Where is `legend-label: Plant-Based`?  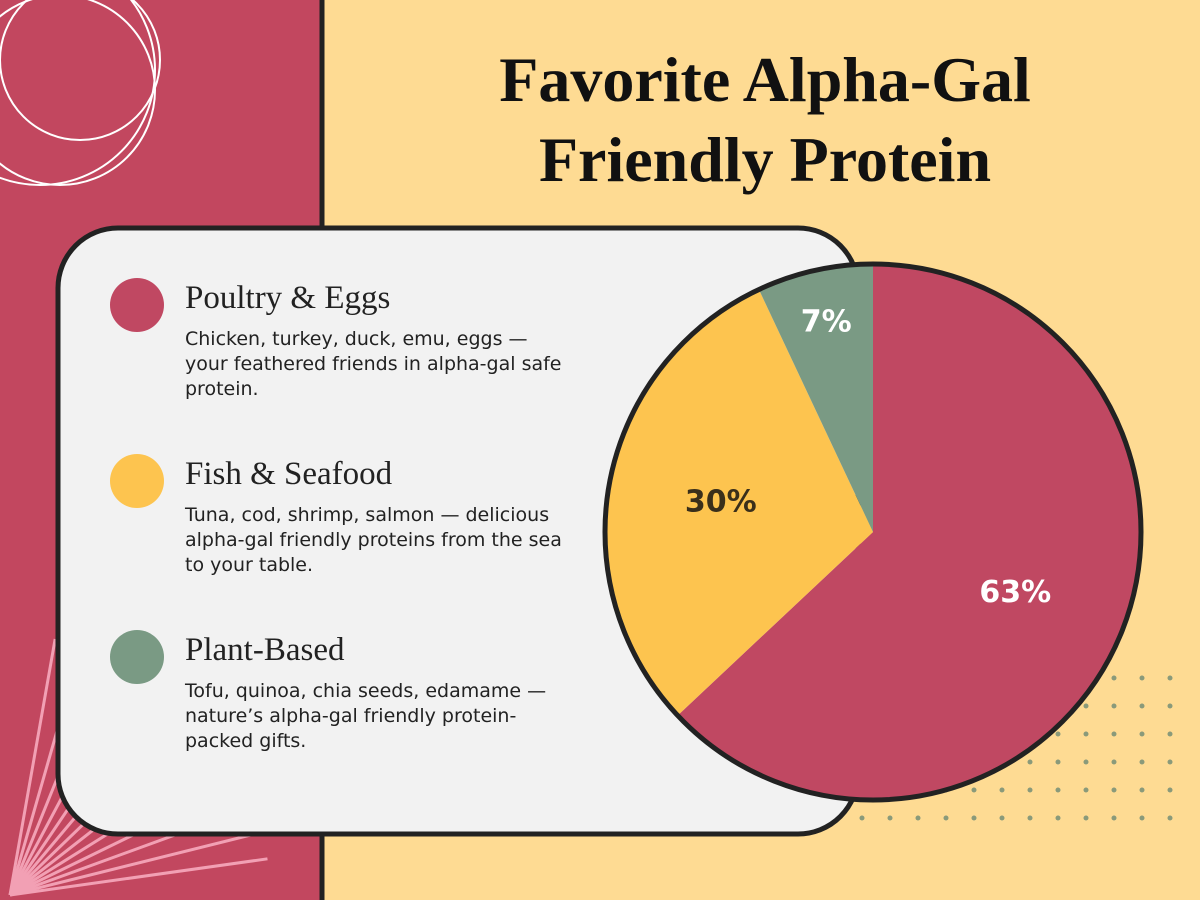 legend-label: Plant-Based is located at coordinates (265, 650).